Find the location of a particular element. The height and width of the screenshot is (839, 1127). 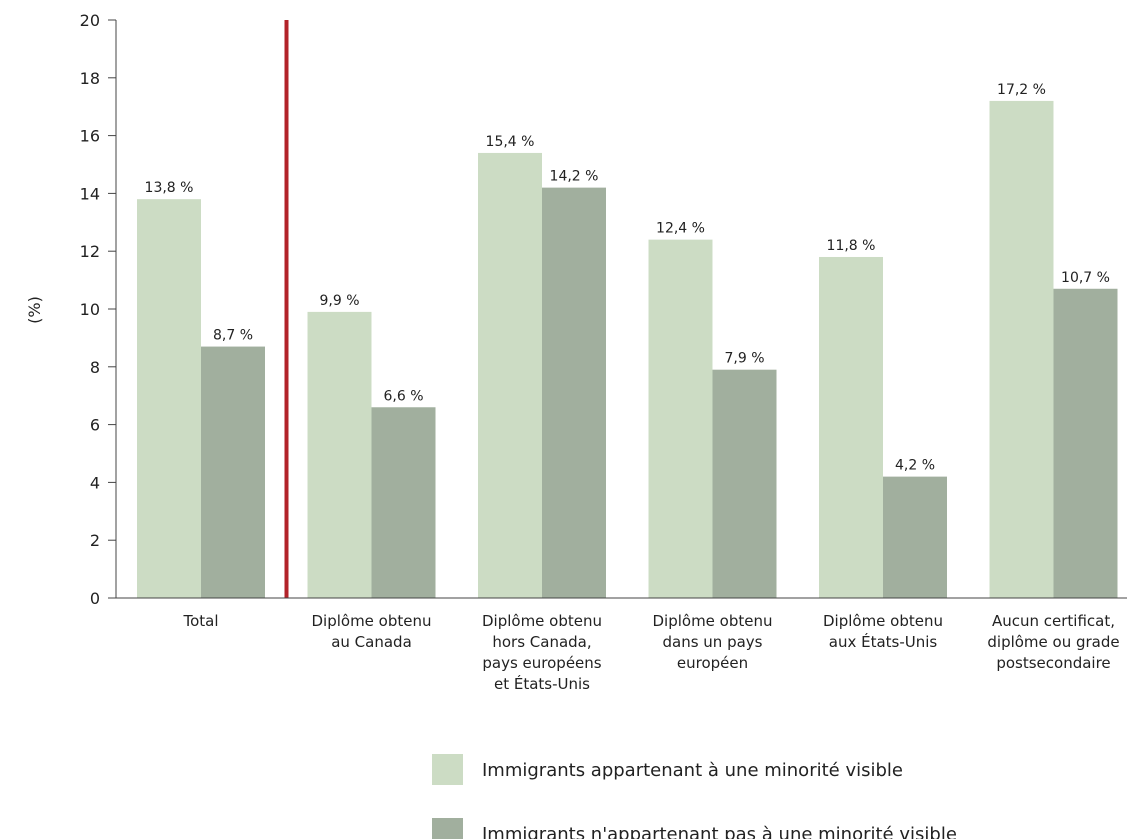

data-label: 11,8 % is located at coordinates (851, 246).